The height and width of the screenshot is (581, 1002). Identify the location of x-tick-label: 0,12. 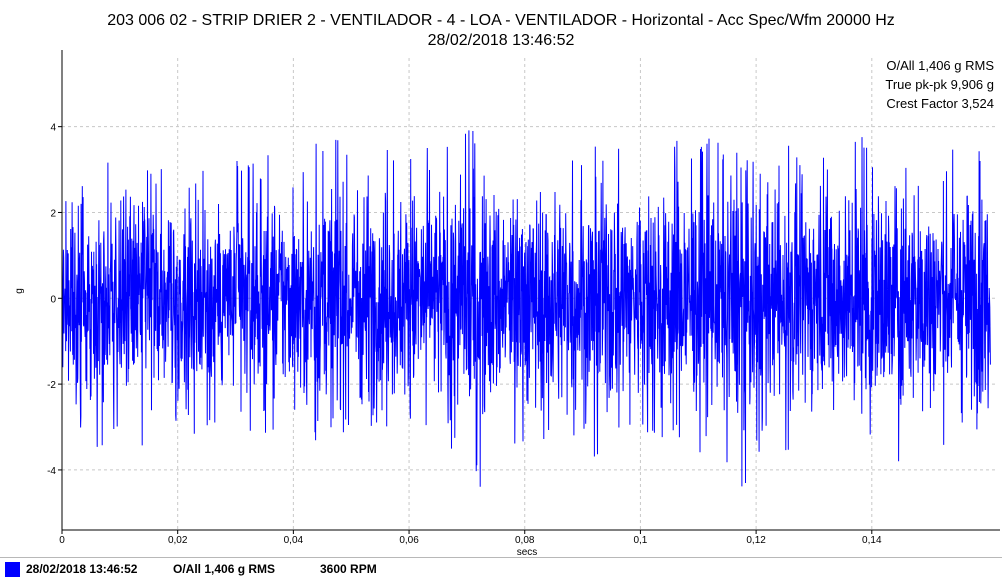
(756, 540).